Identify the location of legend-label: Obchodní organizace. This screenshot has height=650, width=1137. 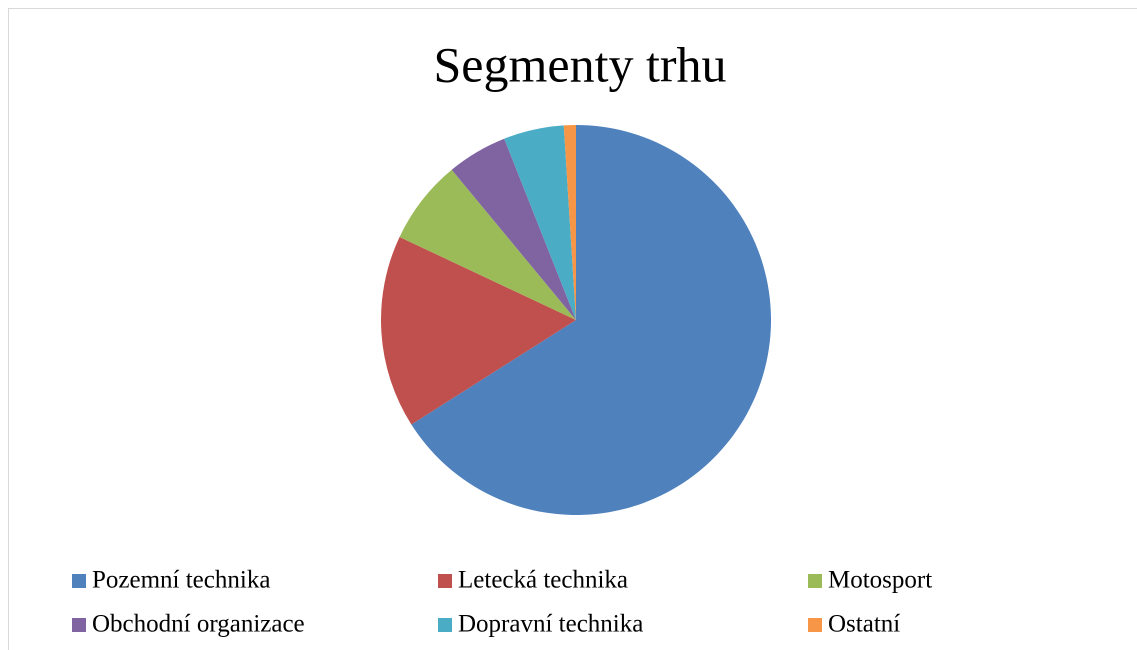
(198, 624).